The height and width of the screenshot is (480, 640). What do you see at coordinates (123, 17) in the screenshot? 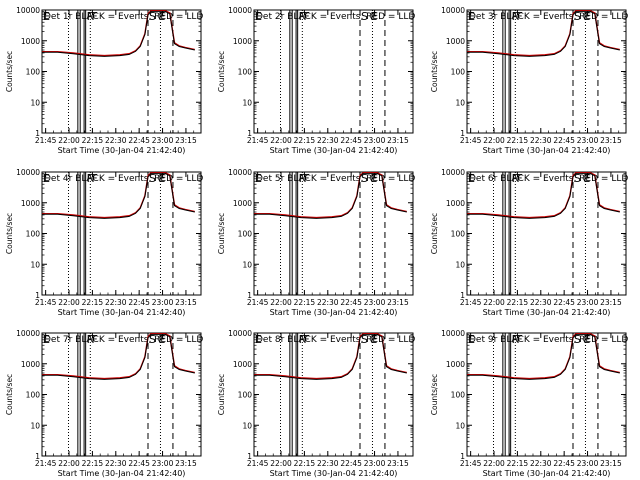
I see `panel-title: Det 1r BLACK = Events, RED = LLD` at bounding box center [123, 17].